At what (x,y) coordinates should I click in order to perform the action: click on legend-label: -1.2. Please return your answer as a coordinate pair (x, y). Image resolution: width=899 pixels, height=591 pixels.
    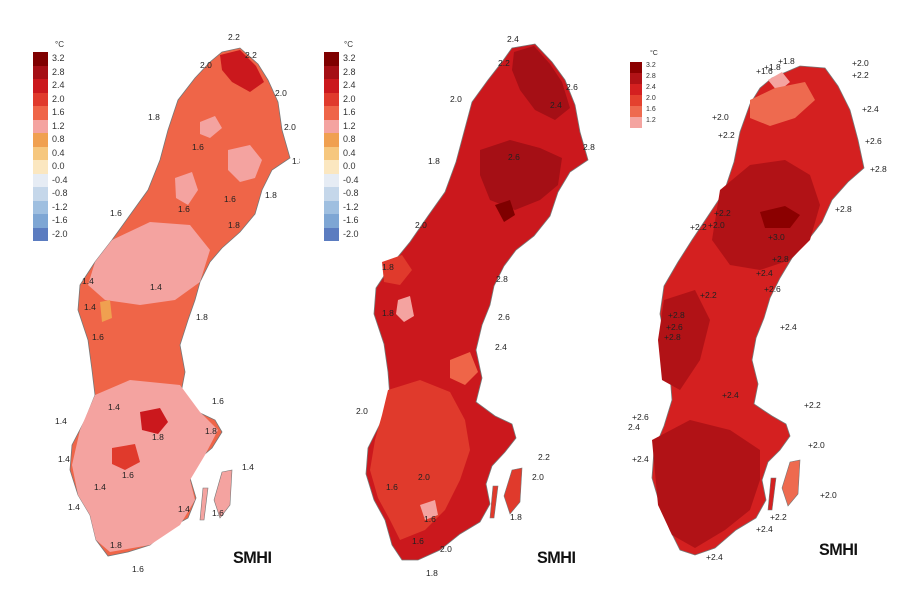
    Looking at the image, I should click on (351, 206).